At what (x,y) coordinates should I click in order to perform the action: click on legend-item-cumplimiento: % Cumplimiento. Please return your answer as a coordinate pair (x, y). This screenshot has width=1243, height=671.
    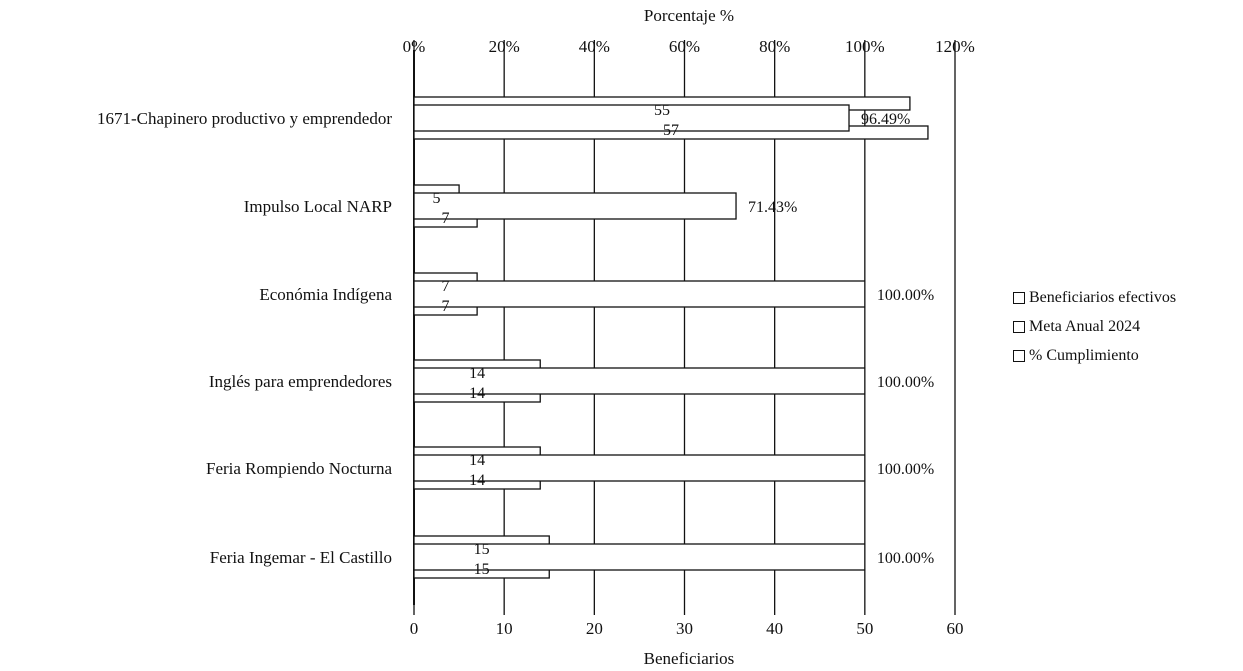
    Looking at the image, I should click on (1094, 355).